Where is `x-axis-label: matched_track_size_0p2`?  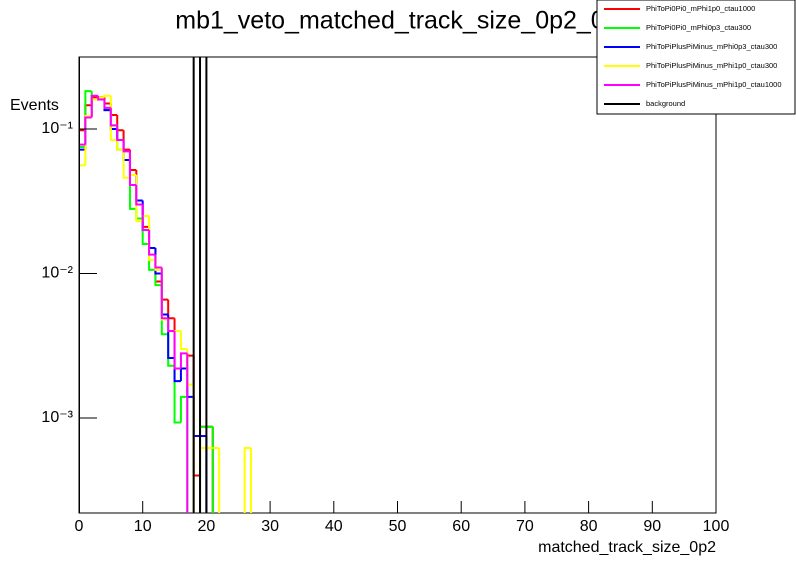 x-axis-label: matched_track_size_0p2 is located at coordinates (627, 547).